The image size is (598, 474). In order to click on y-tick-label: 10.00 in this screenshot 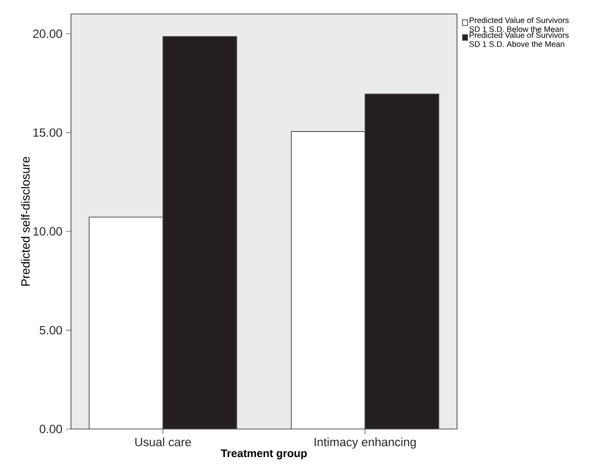, I will do `click(47, 231)`.